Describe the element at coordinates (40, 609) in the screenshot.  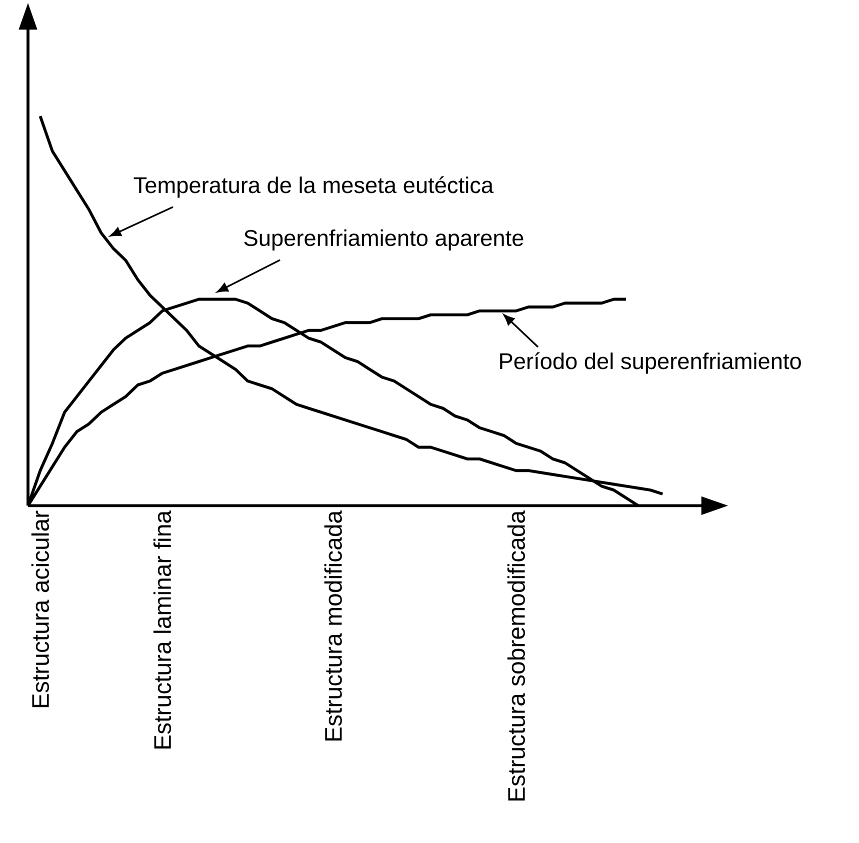
I see `x-tick-label: Estructura acicular` at that location.